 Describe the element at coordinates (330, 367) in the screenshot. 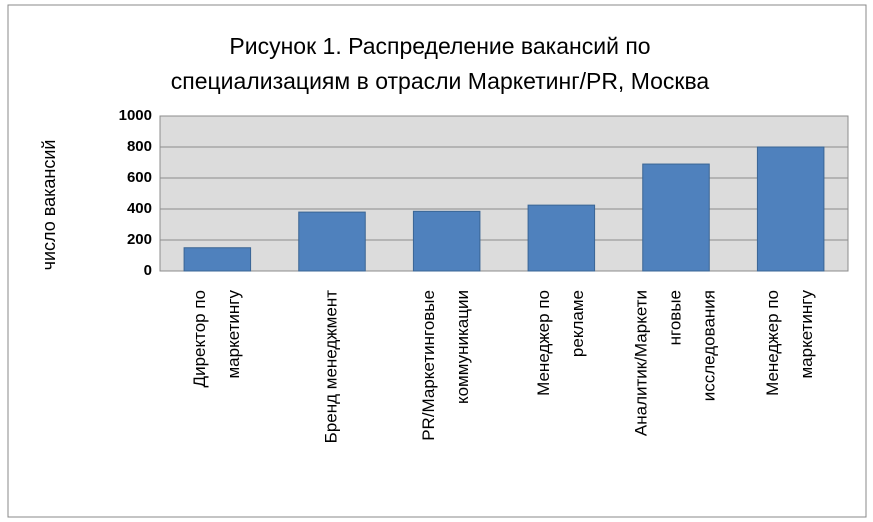

I see `x-tick-label: Бренд менеджмент` at that location.